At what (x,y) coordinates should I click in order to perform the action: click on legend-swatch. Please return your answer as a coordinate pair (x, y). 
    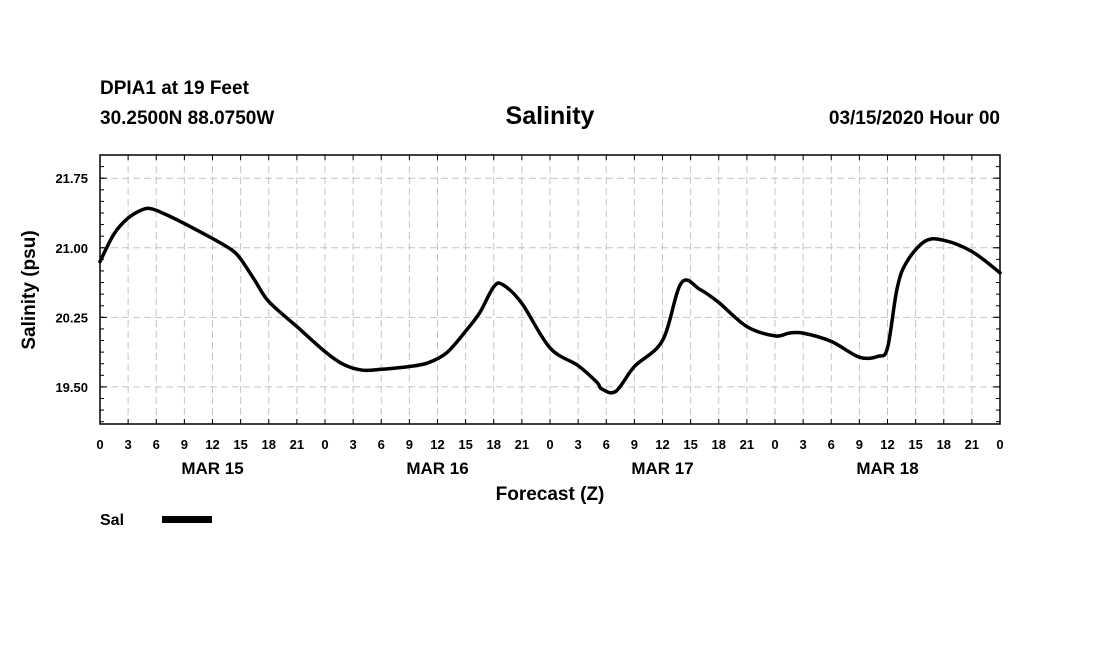
    Looking at the image, I should click on (187, 519).